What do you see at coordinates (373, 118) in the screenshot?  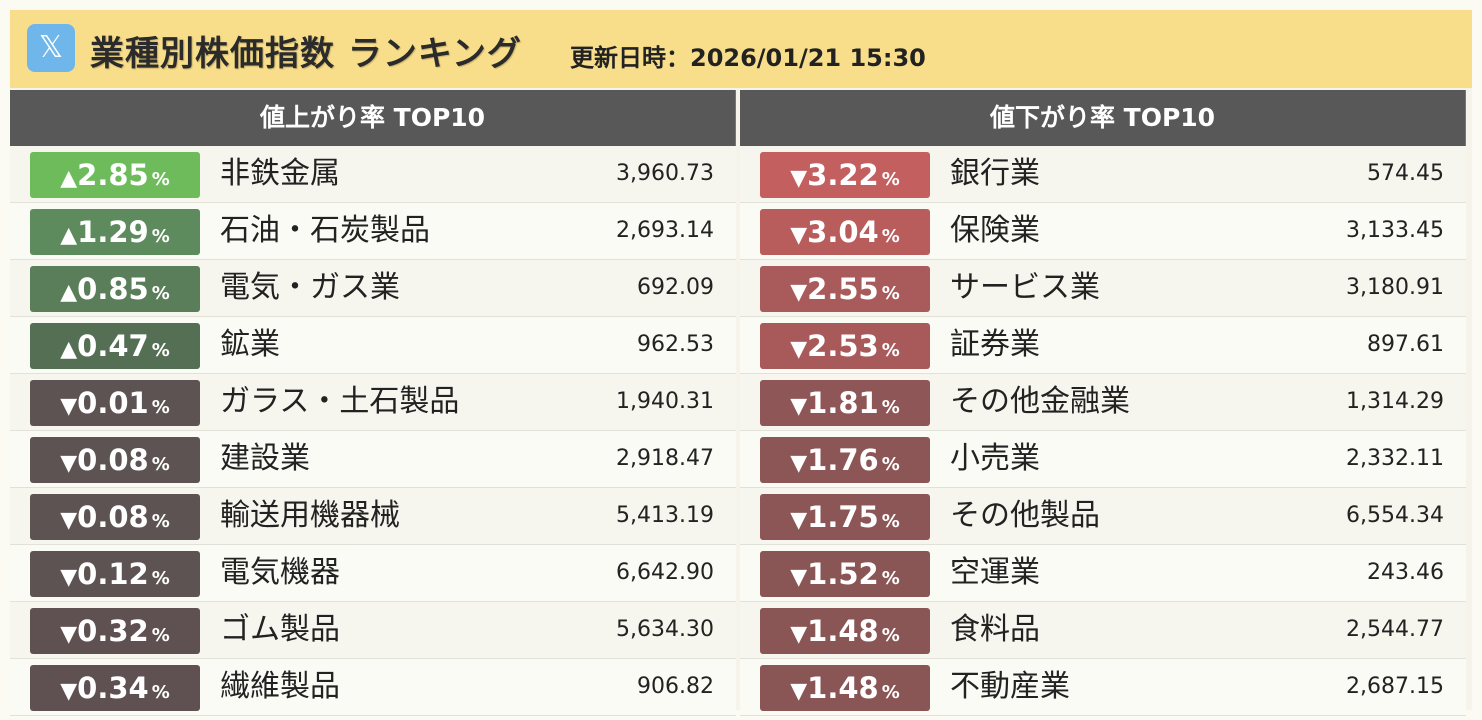 I see `gainers-header: 値上がり率 TOP10` at bounding box center [373, 118].